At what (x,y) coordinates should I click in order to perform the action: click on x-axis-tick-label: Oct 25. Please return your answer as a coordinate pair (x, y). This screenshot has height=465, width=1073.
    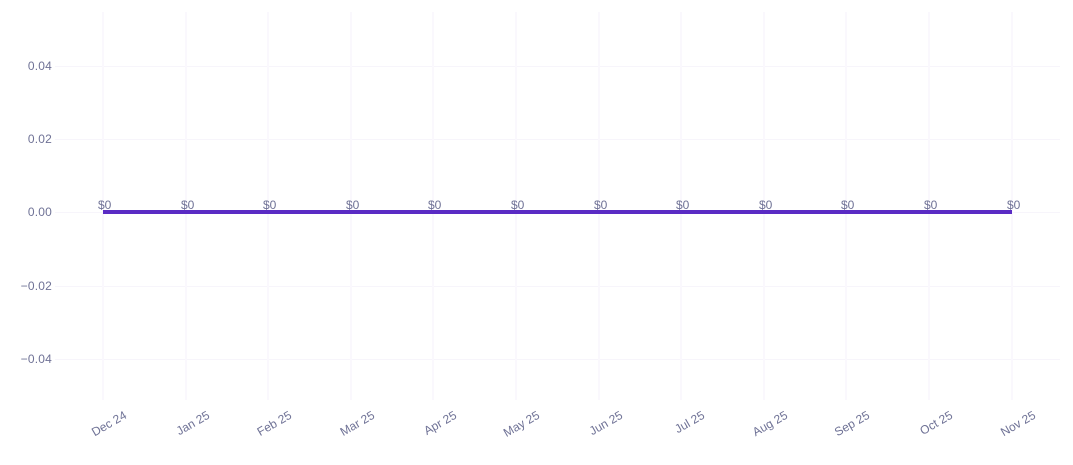
    Looking at the image, I should click on (936, 423).